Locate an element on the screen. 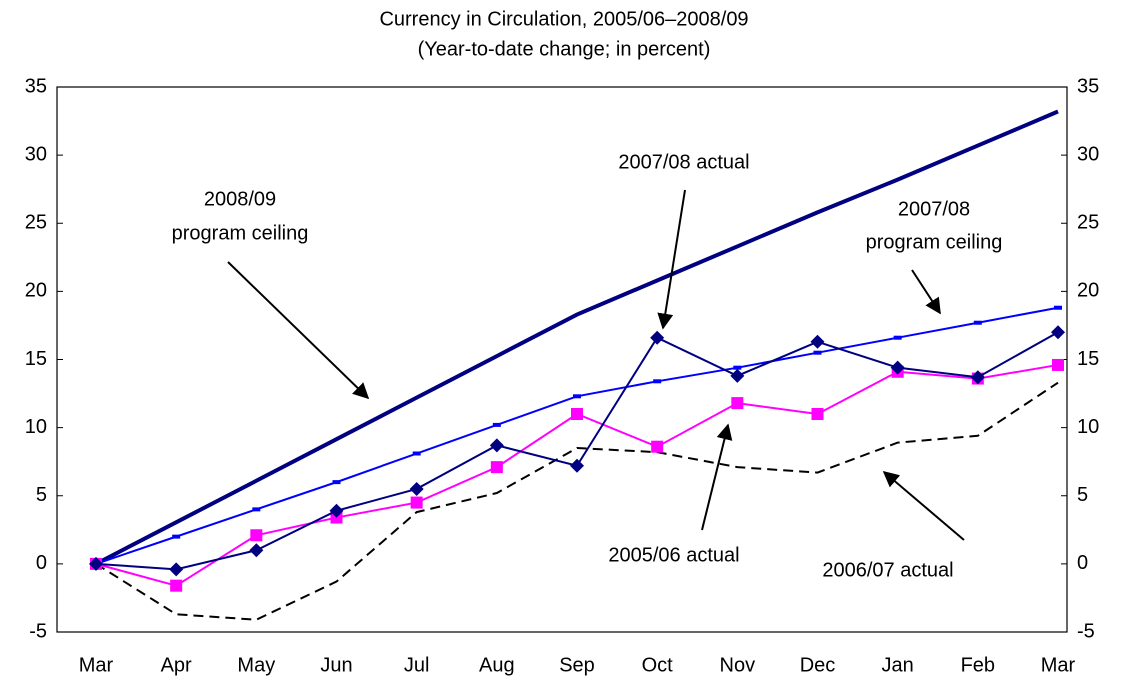 Image resolution: width=1123 pixels, height=685 pixels. y2-tick-label: 0 is located at coordinates (1082, 563).